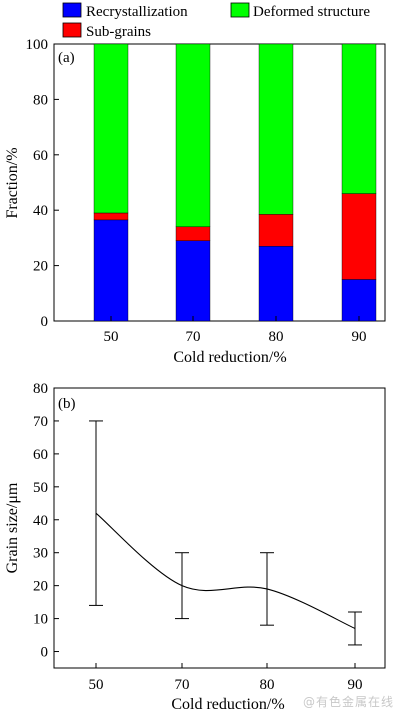 This screenshot has height=712, width=400. Describe the element at coordinates (40, 422) in the screenshot. I see `y-tick-label-b-70: 70` at that location.